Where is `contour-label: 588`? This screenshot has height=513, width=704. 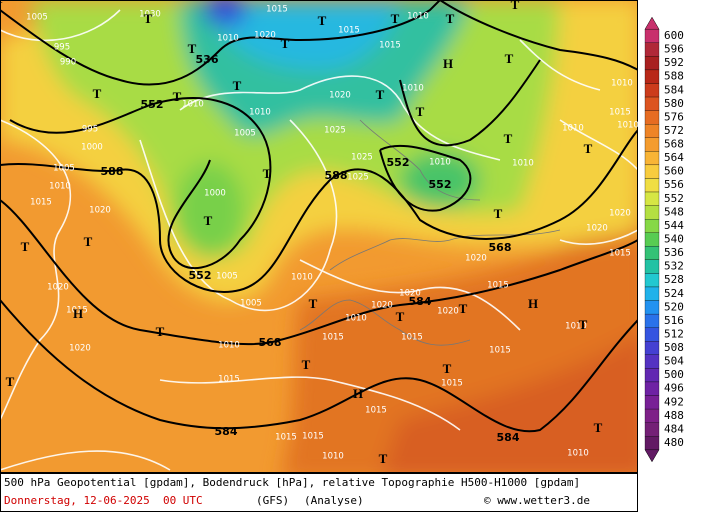 contour-label: 588 is located at coordinates (336, 175).